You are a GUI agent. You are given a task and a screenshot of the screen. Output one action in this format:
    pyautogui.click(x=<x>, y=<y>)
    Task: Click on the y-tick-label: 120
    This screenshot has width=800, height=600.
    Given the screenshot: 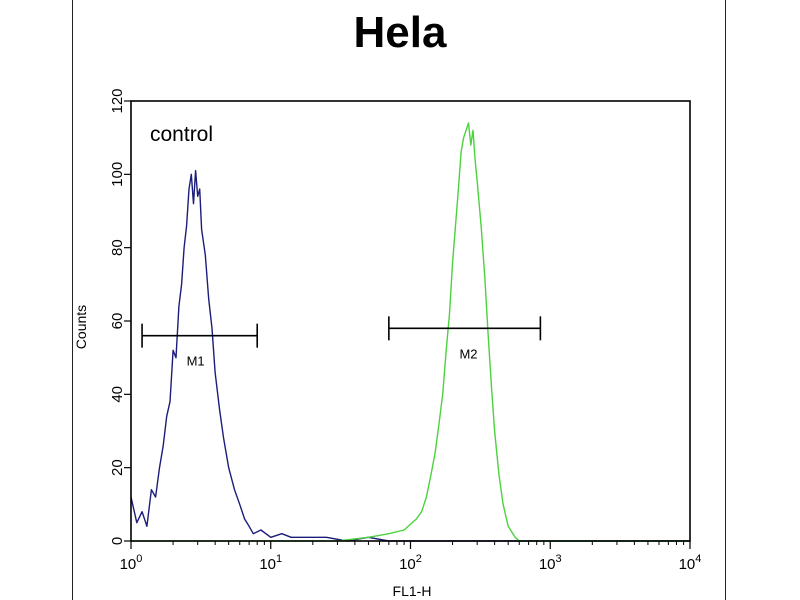 What is the action you would take?
    pyautogui.click(x=117, y=100)
    